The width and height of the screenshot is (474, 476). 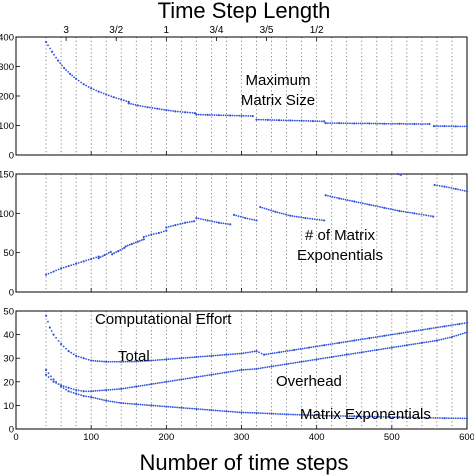 I want to click on y-tick-label: 0, so click(x=11, y=430).